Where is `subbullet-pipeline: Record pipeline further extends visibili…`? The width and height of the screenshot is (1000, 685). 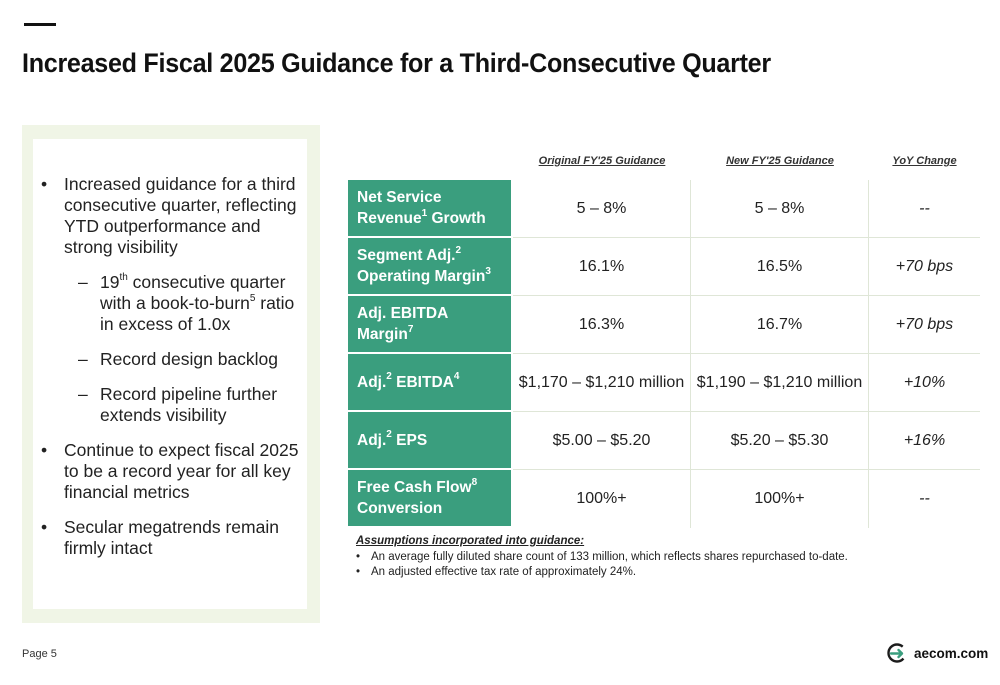 subbullet-pipeline: Record pipeline further extends visibili… is located at coordinates (171, 405).